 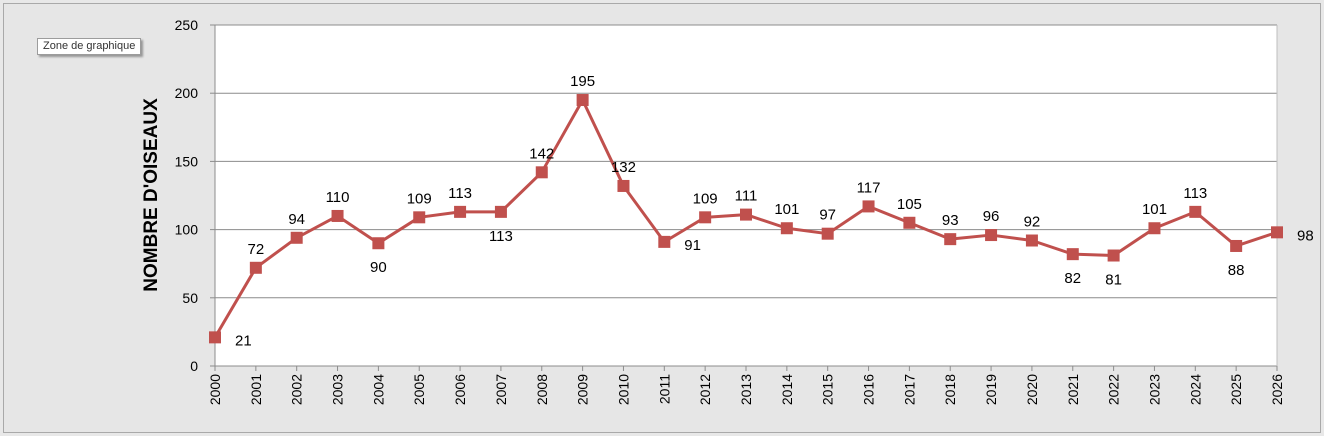 I want to click on y-tick-label: 0, so click(x=194, y=366).